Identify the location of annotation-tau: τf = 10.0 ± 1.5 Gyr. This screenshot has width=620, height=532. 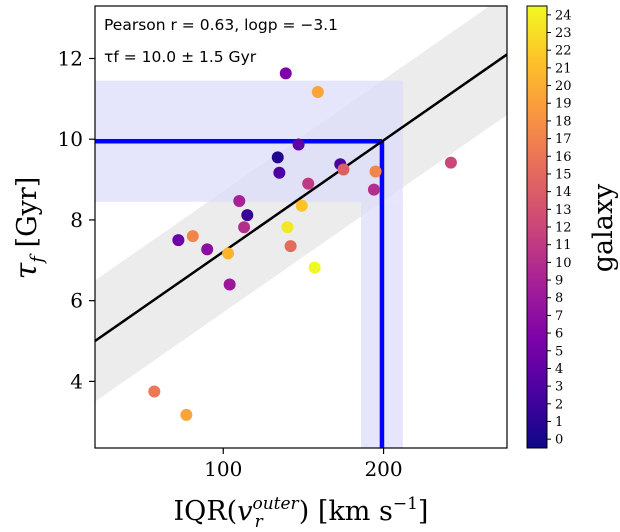
(180, 57).